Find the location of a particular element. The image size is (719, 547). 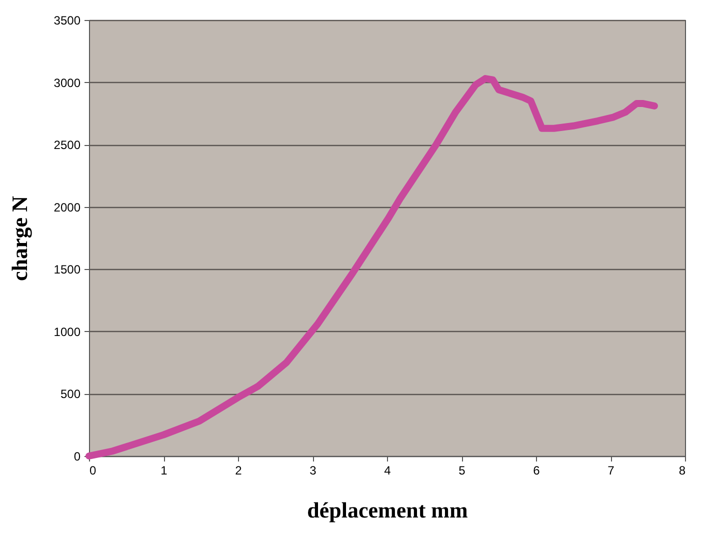

y-tick-label: 500 is located at coordinates (70, 394).